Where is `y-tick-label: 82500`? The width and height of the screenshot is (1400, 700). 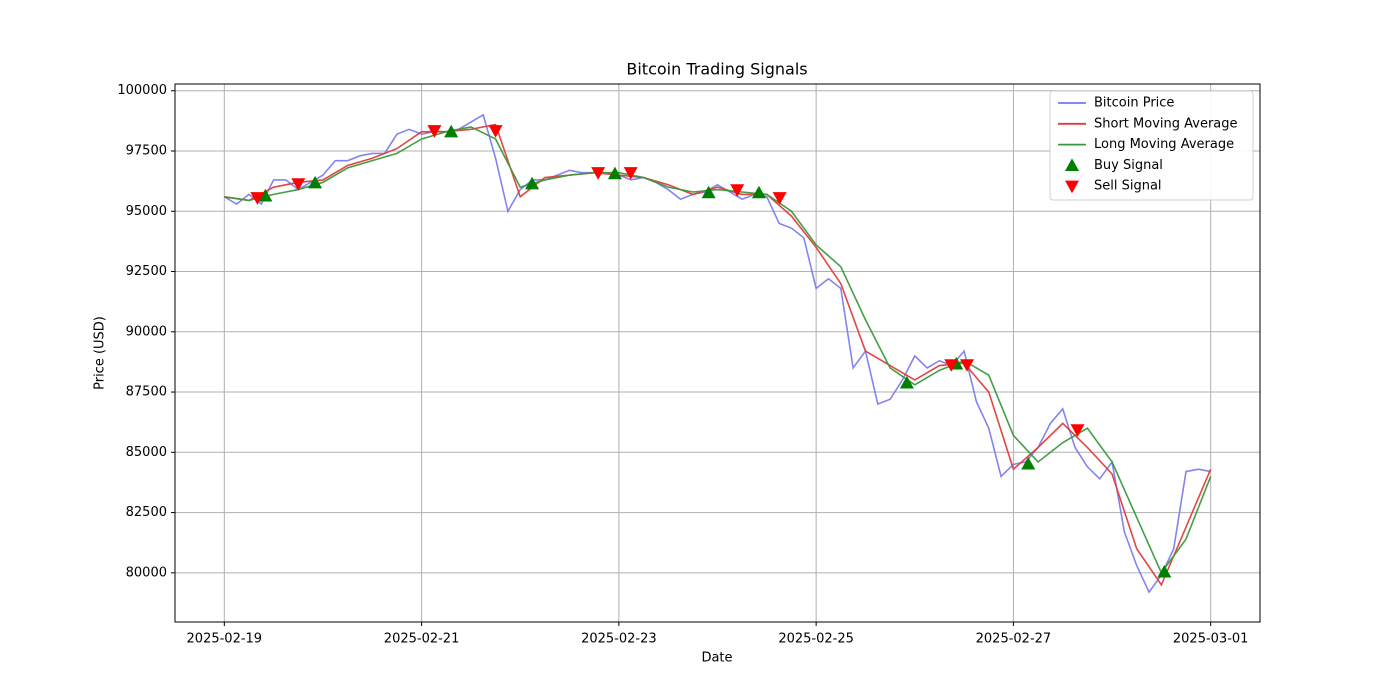 y-tick-label: 82500 is located at coordinates (146, 512).